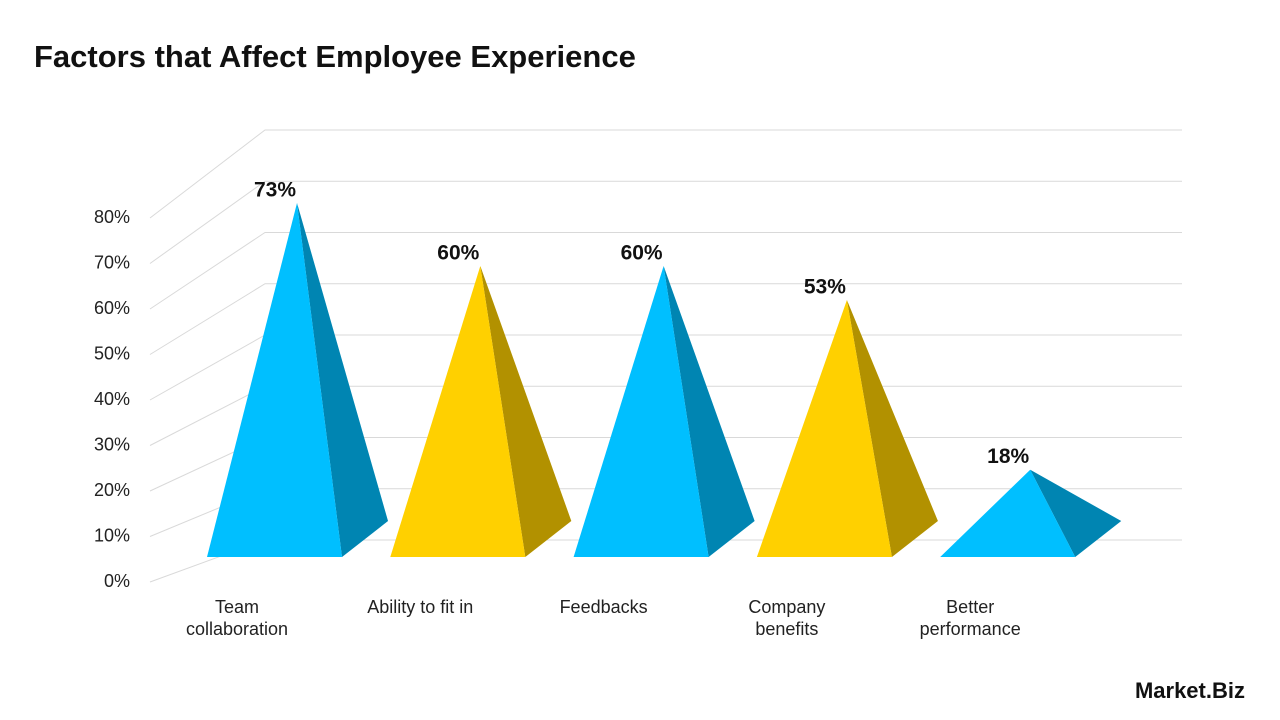  What do you see at coordinates (1008, 456) in the screenshot?
I see `value-label: 18%` at bounding box center [1008, 456].